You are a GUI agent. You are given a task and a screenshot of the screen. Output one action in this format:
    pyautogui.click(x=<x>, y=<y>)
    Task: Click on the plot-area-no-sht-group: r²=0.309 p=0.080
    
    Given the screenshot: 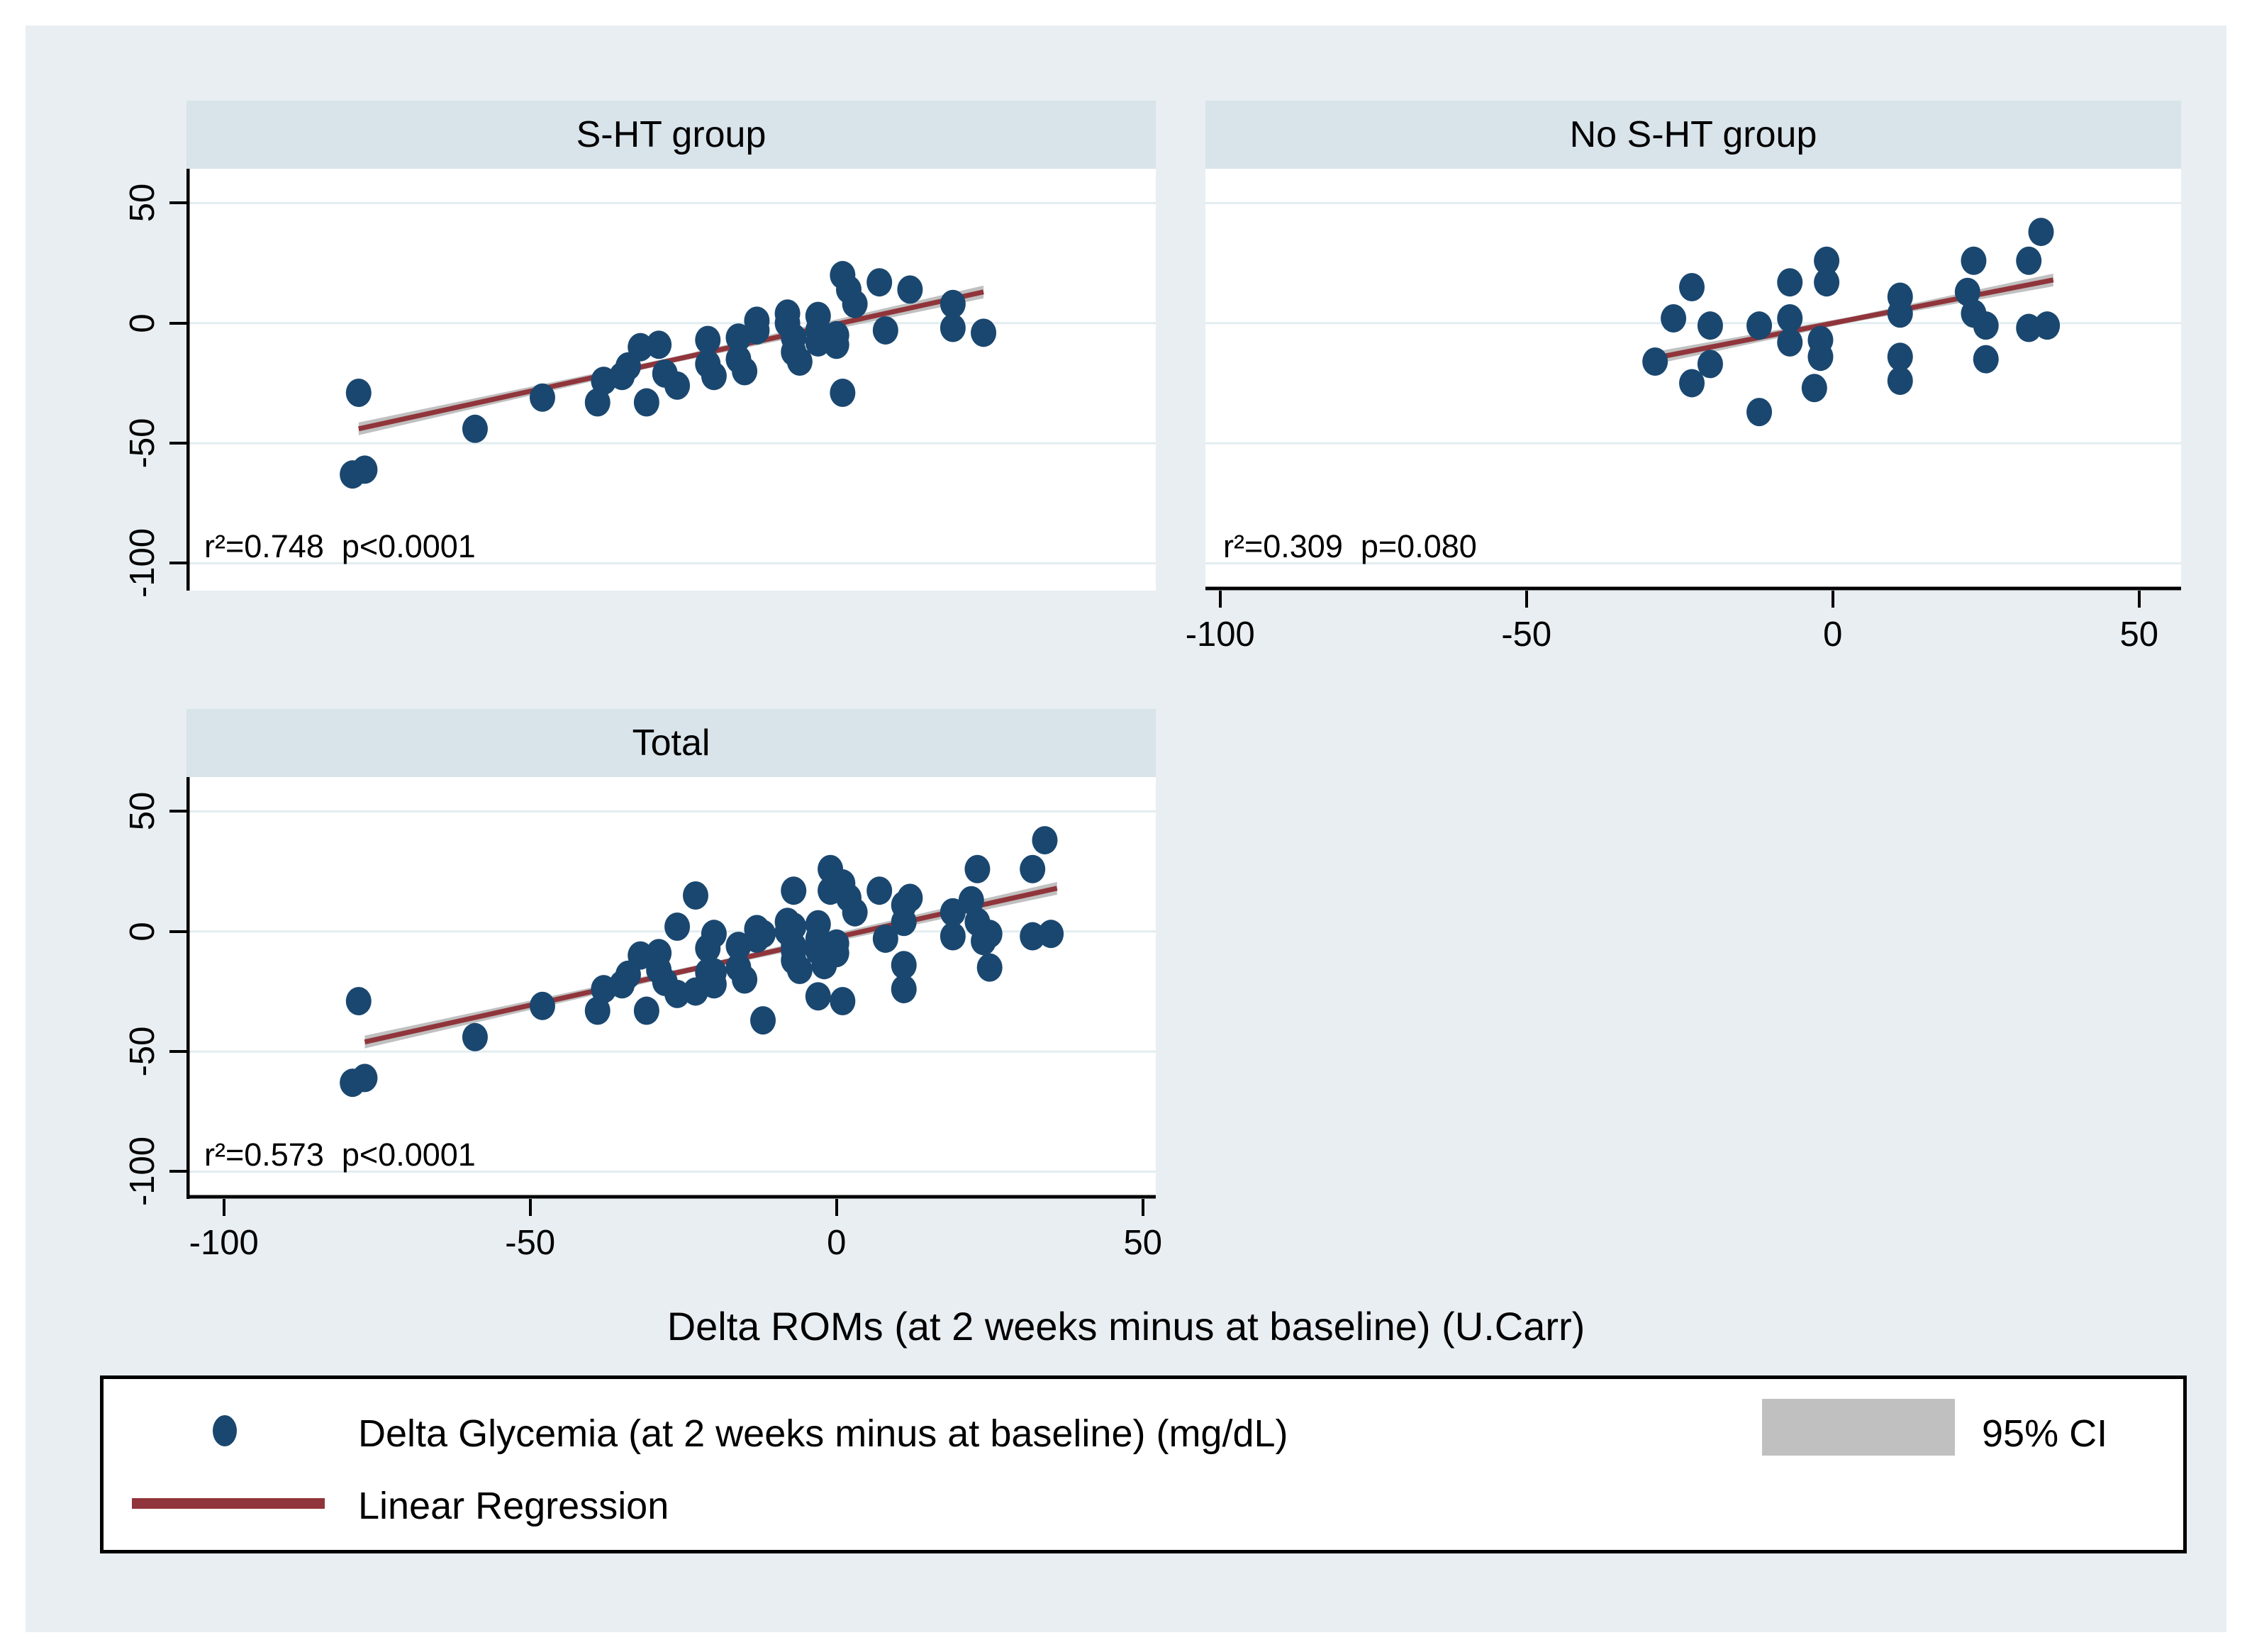 What is the action you would take?
    pyautogui.click(x=1693, y=380)
    